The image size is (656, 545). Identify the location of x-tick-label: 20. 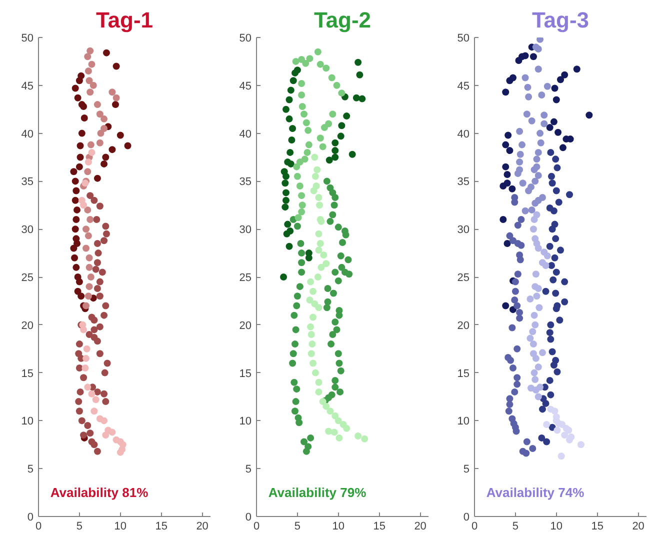
(420, 526).